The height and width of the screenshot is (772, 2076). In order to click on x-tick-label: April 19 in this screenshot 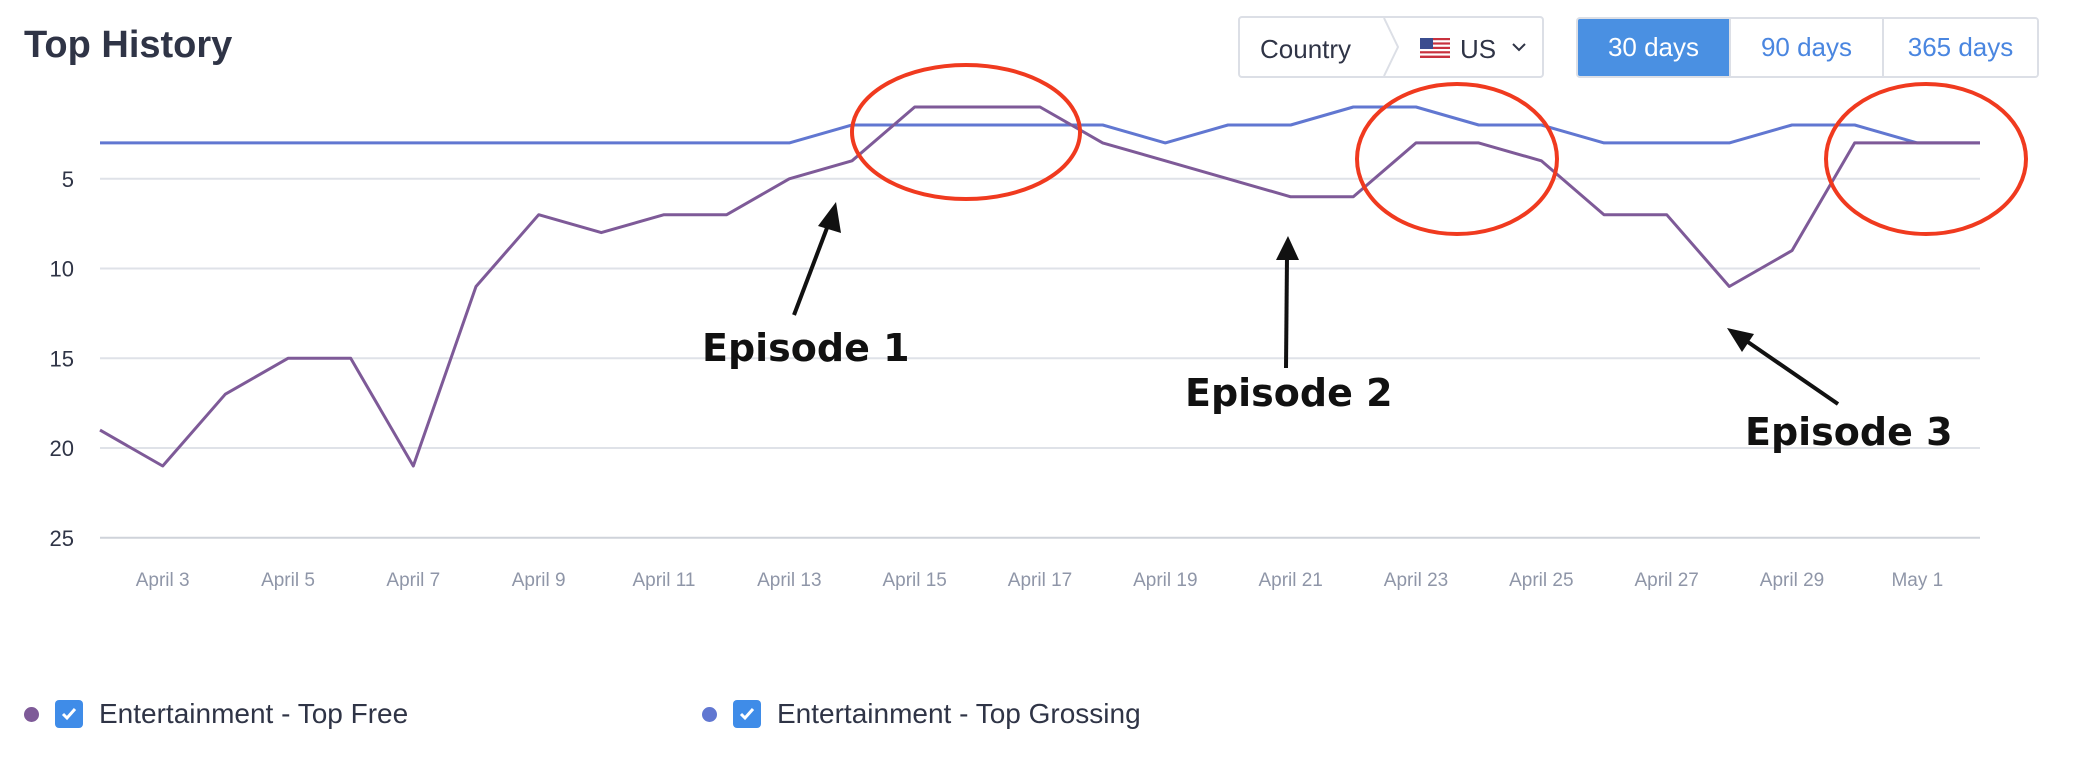, I will do `click(1165, 580)`.